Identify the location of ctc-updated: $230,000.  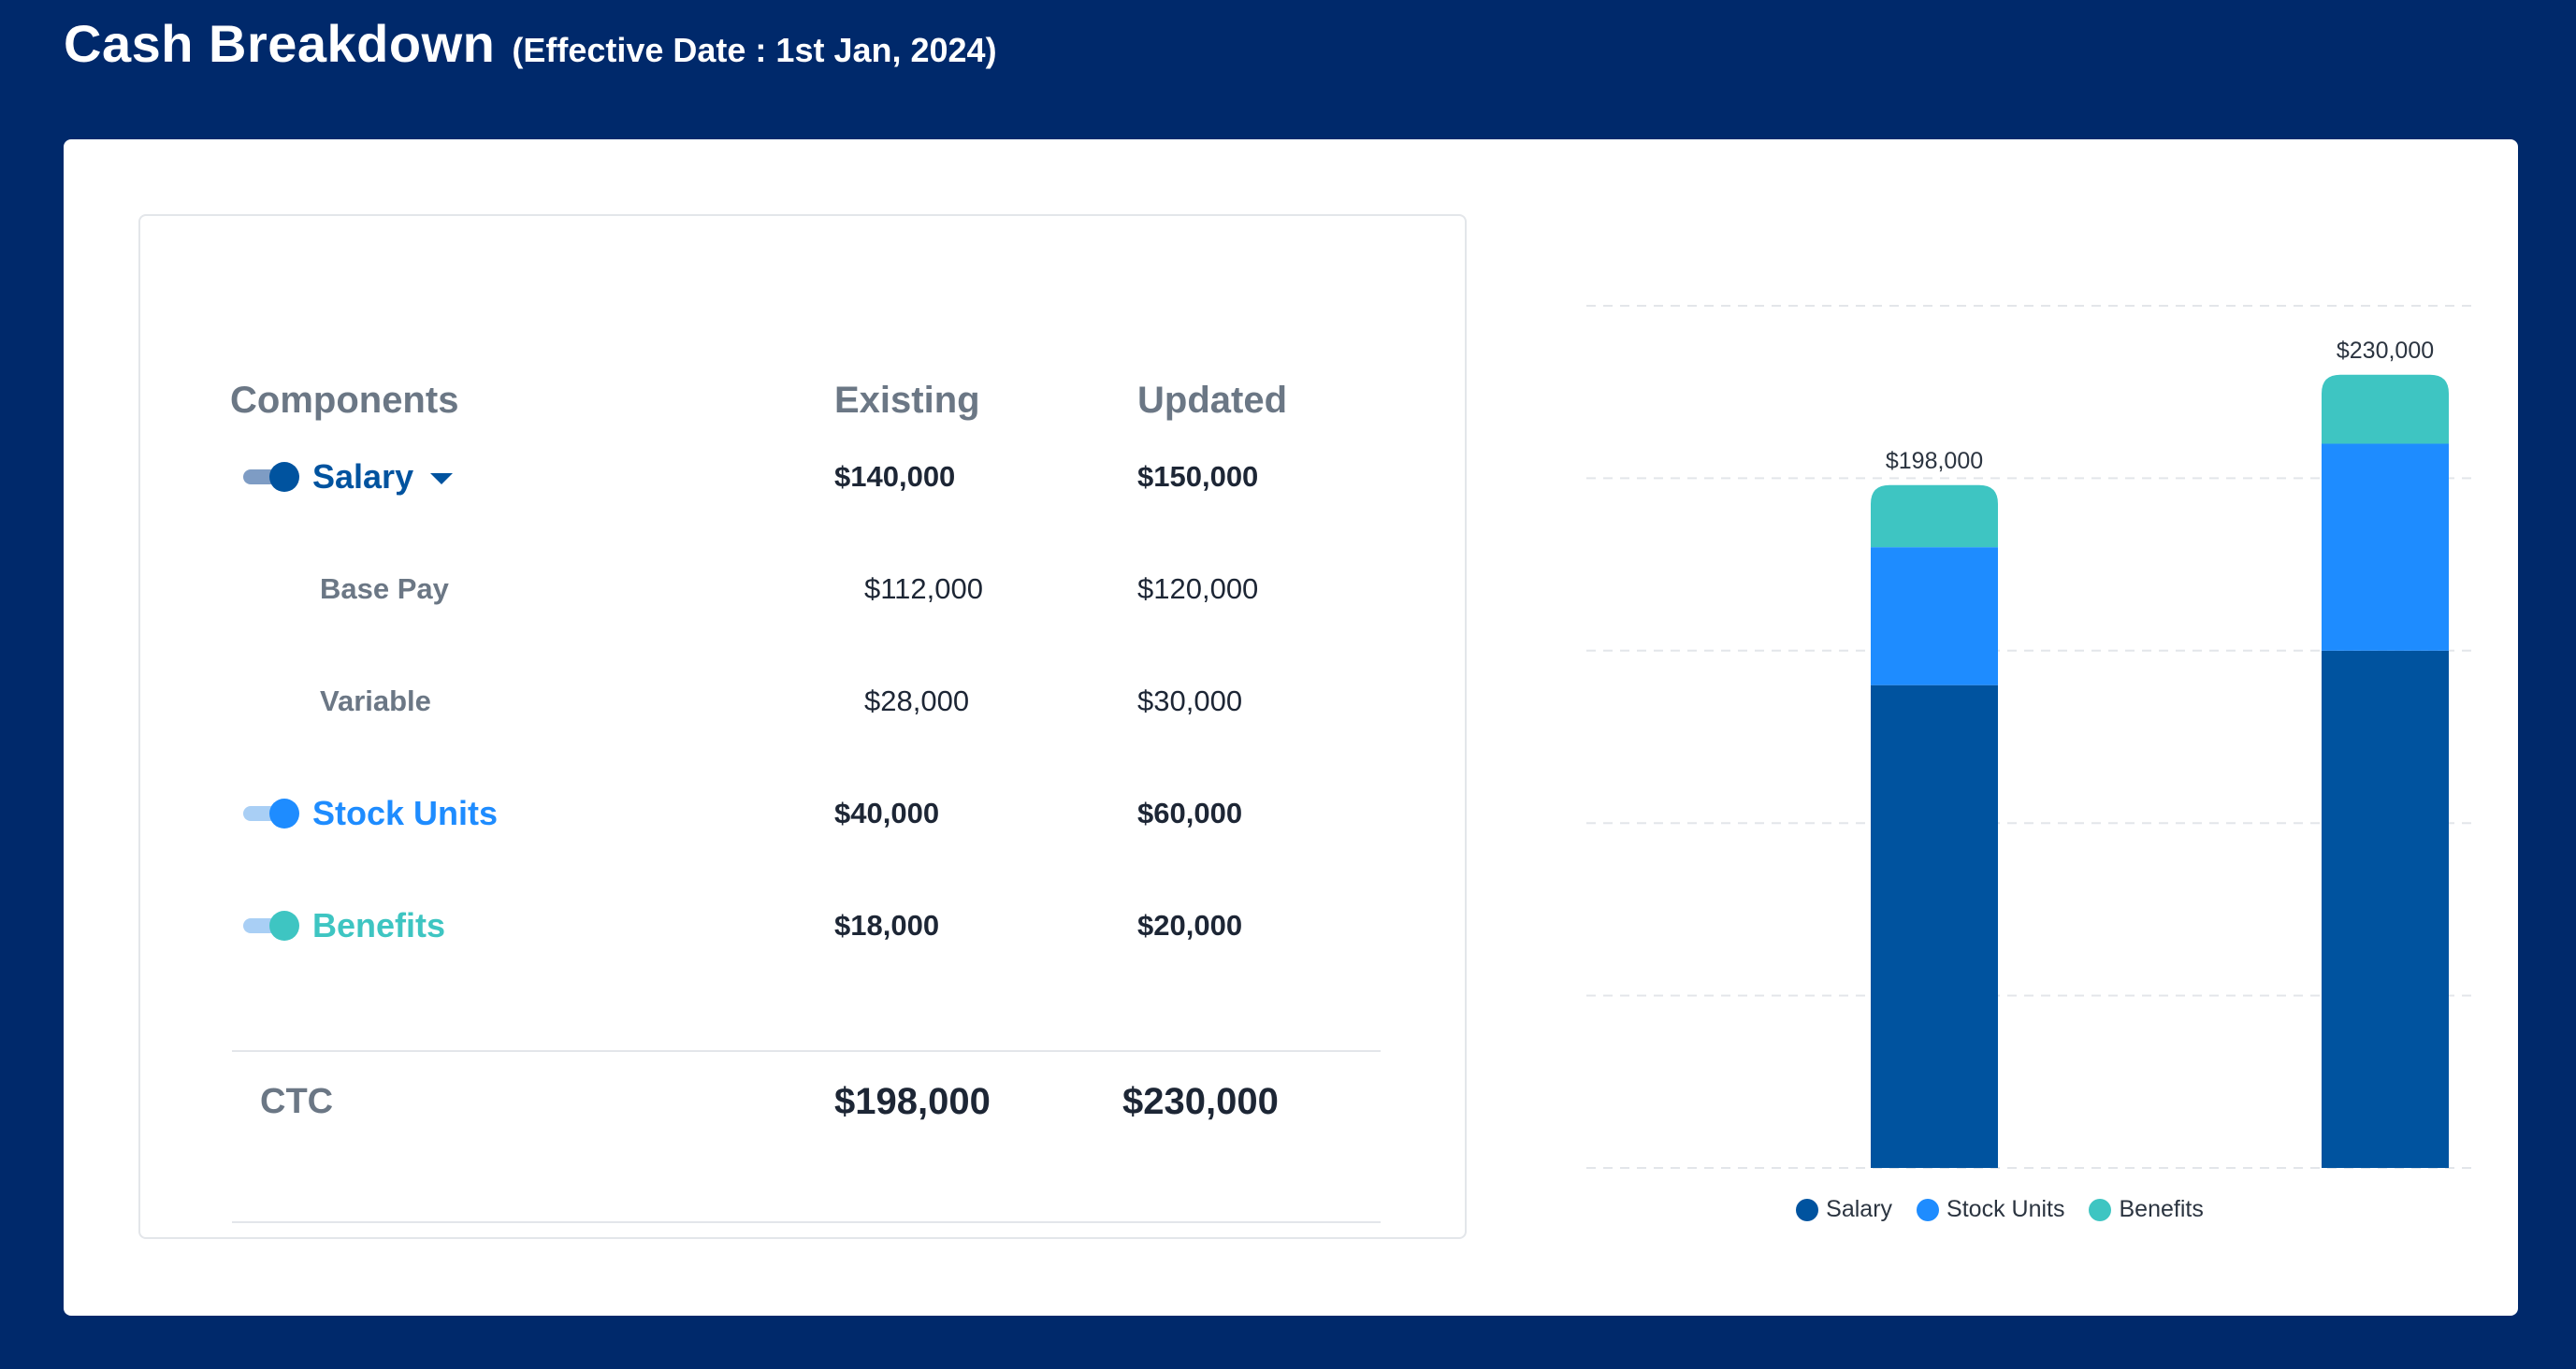
(1200, 1101).